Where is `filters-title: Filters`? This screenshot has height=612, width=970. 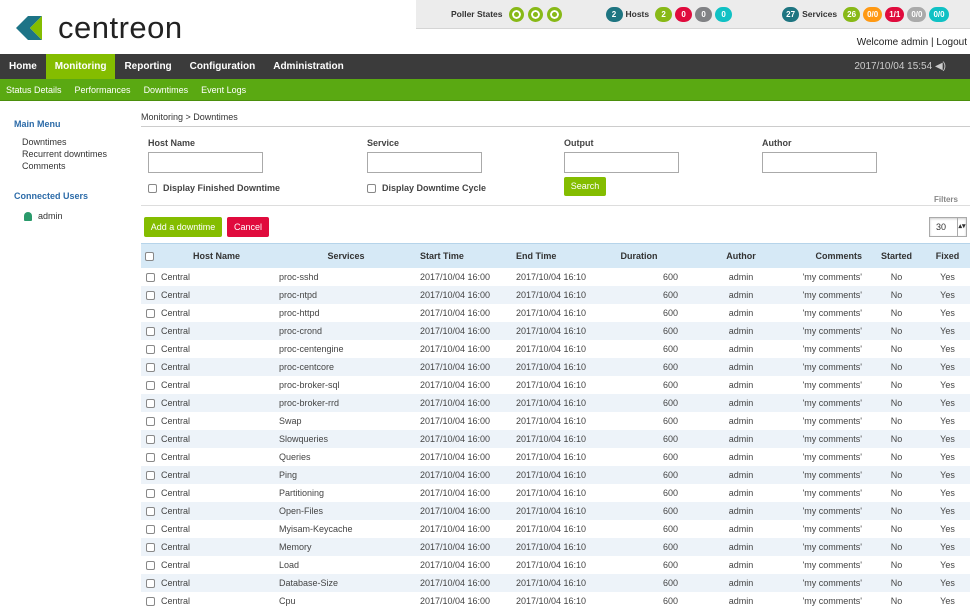 filters-title: Filters is located at coordinates (945, 199).